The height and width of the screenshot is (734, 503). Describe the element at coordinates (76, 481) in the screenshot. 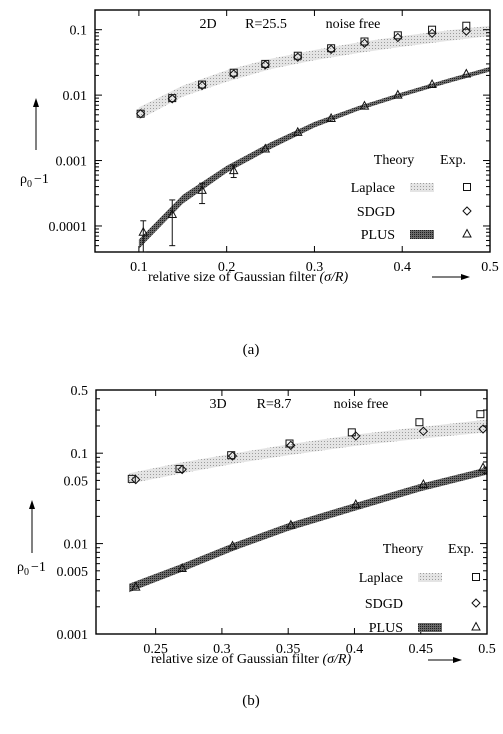

I see `y-tick-label: 0.05` at that location.